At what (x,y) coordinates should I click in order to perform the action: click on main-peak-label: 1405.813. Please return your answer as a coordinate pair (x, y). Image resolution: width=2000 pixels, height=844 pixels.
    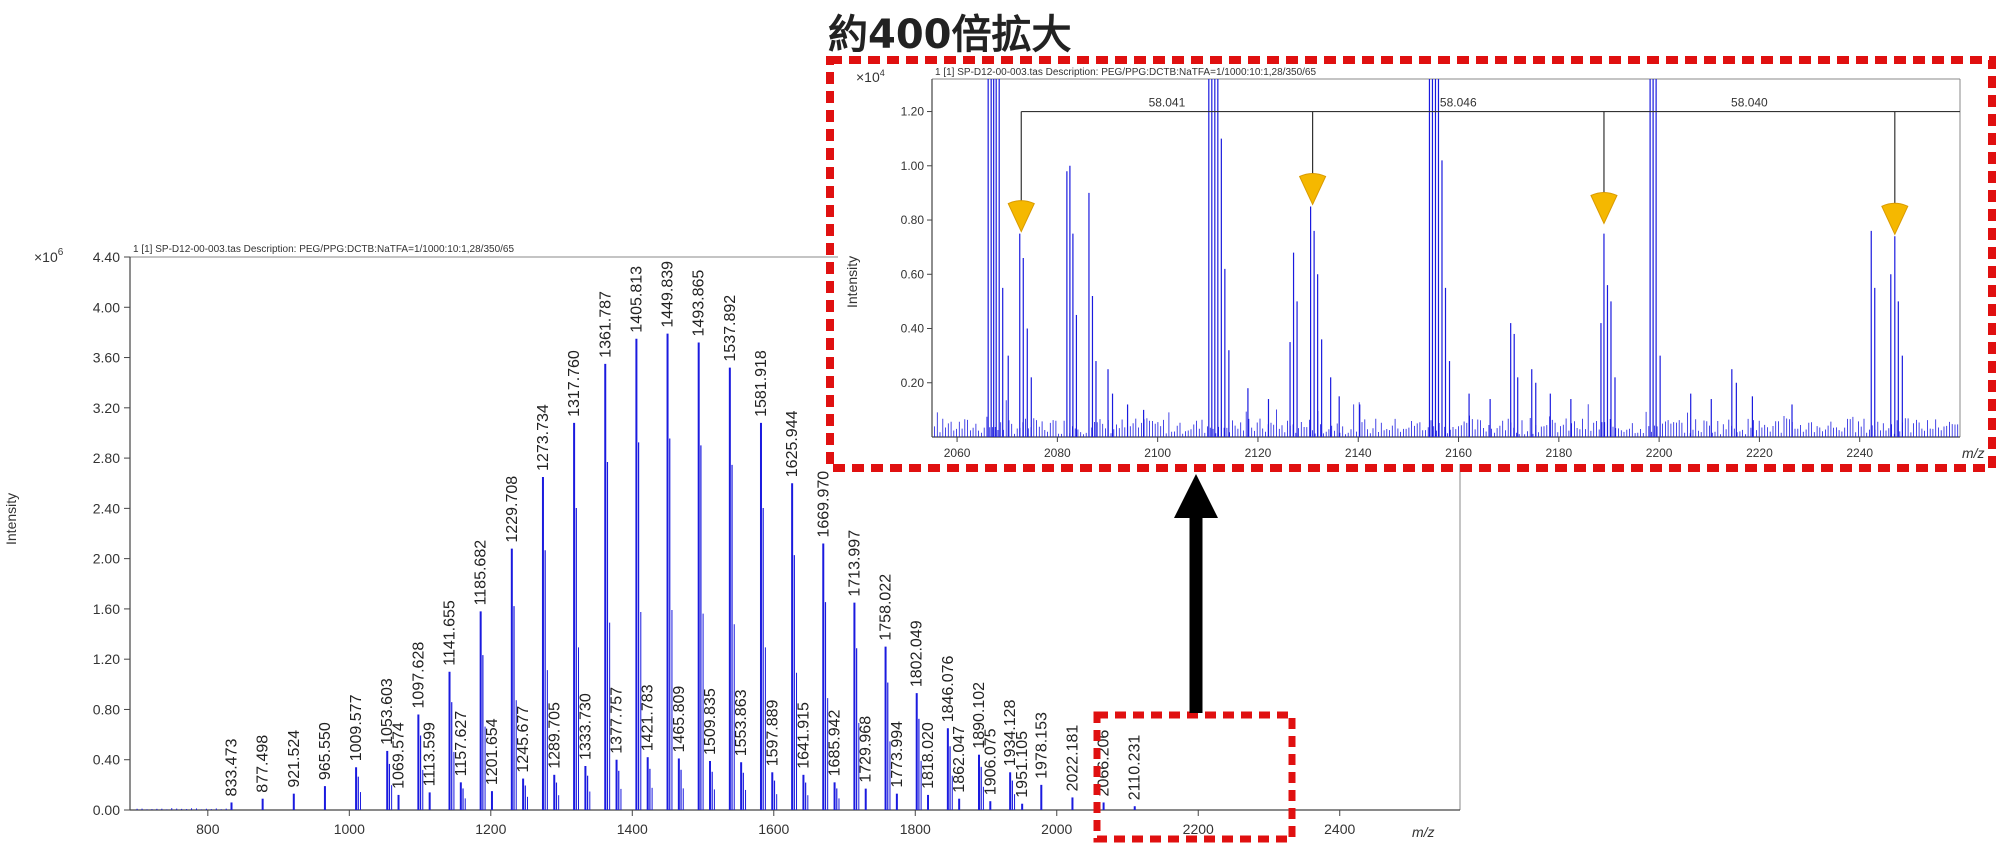
    Looking at the image, I should click on (636, 299).